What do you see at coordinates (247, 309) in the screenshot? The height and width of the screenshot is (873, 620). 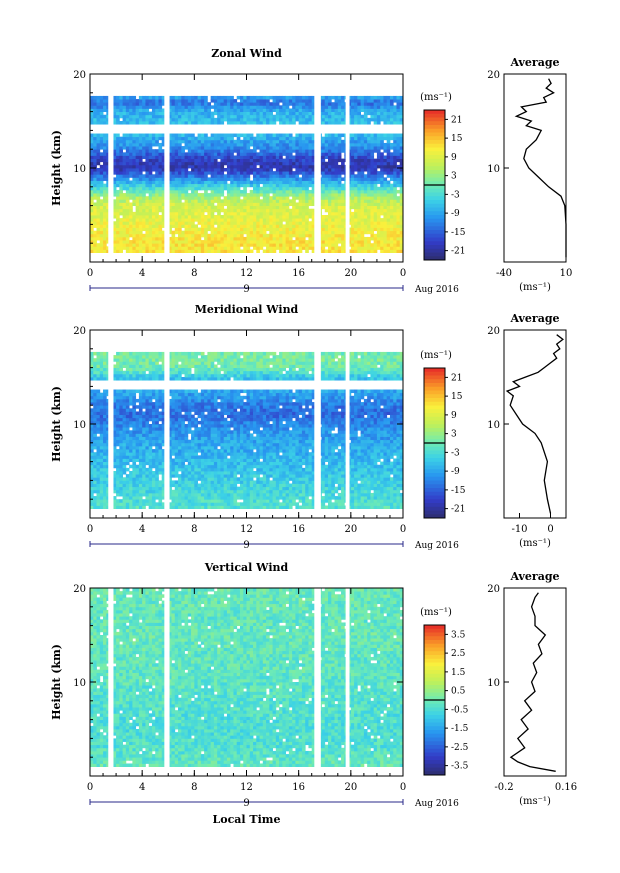 I see `panel-title: Meridional Wind` at bounding box center [247, 309].